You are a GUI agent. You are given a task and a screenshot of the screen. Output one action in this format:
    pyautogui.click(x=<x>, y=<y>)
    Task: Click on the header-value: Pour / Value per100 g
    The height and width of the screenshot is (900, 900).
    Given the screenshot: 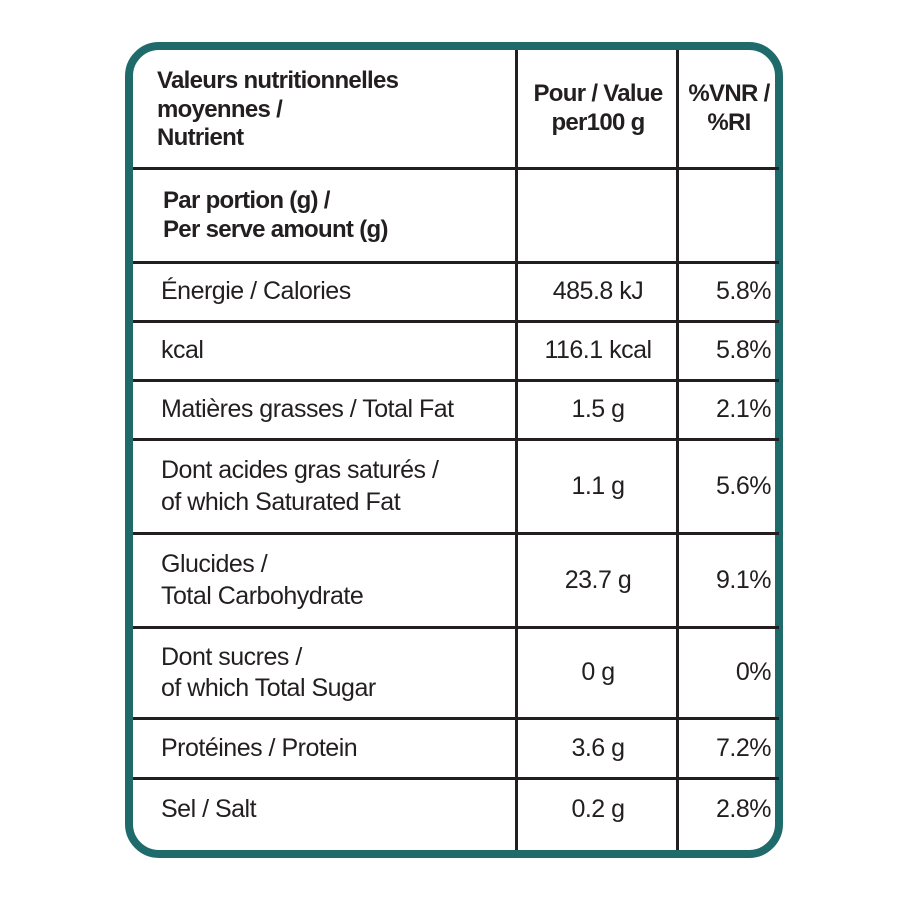 What is the action you would take?
    pyautogui.click(x=598, y=108)
    